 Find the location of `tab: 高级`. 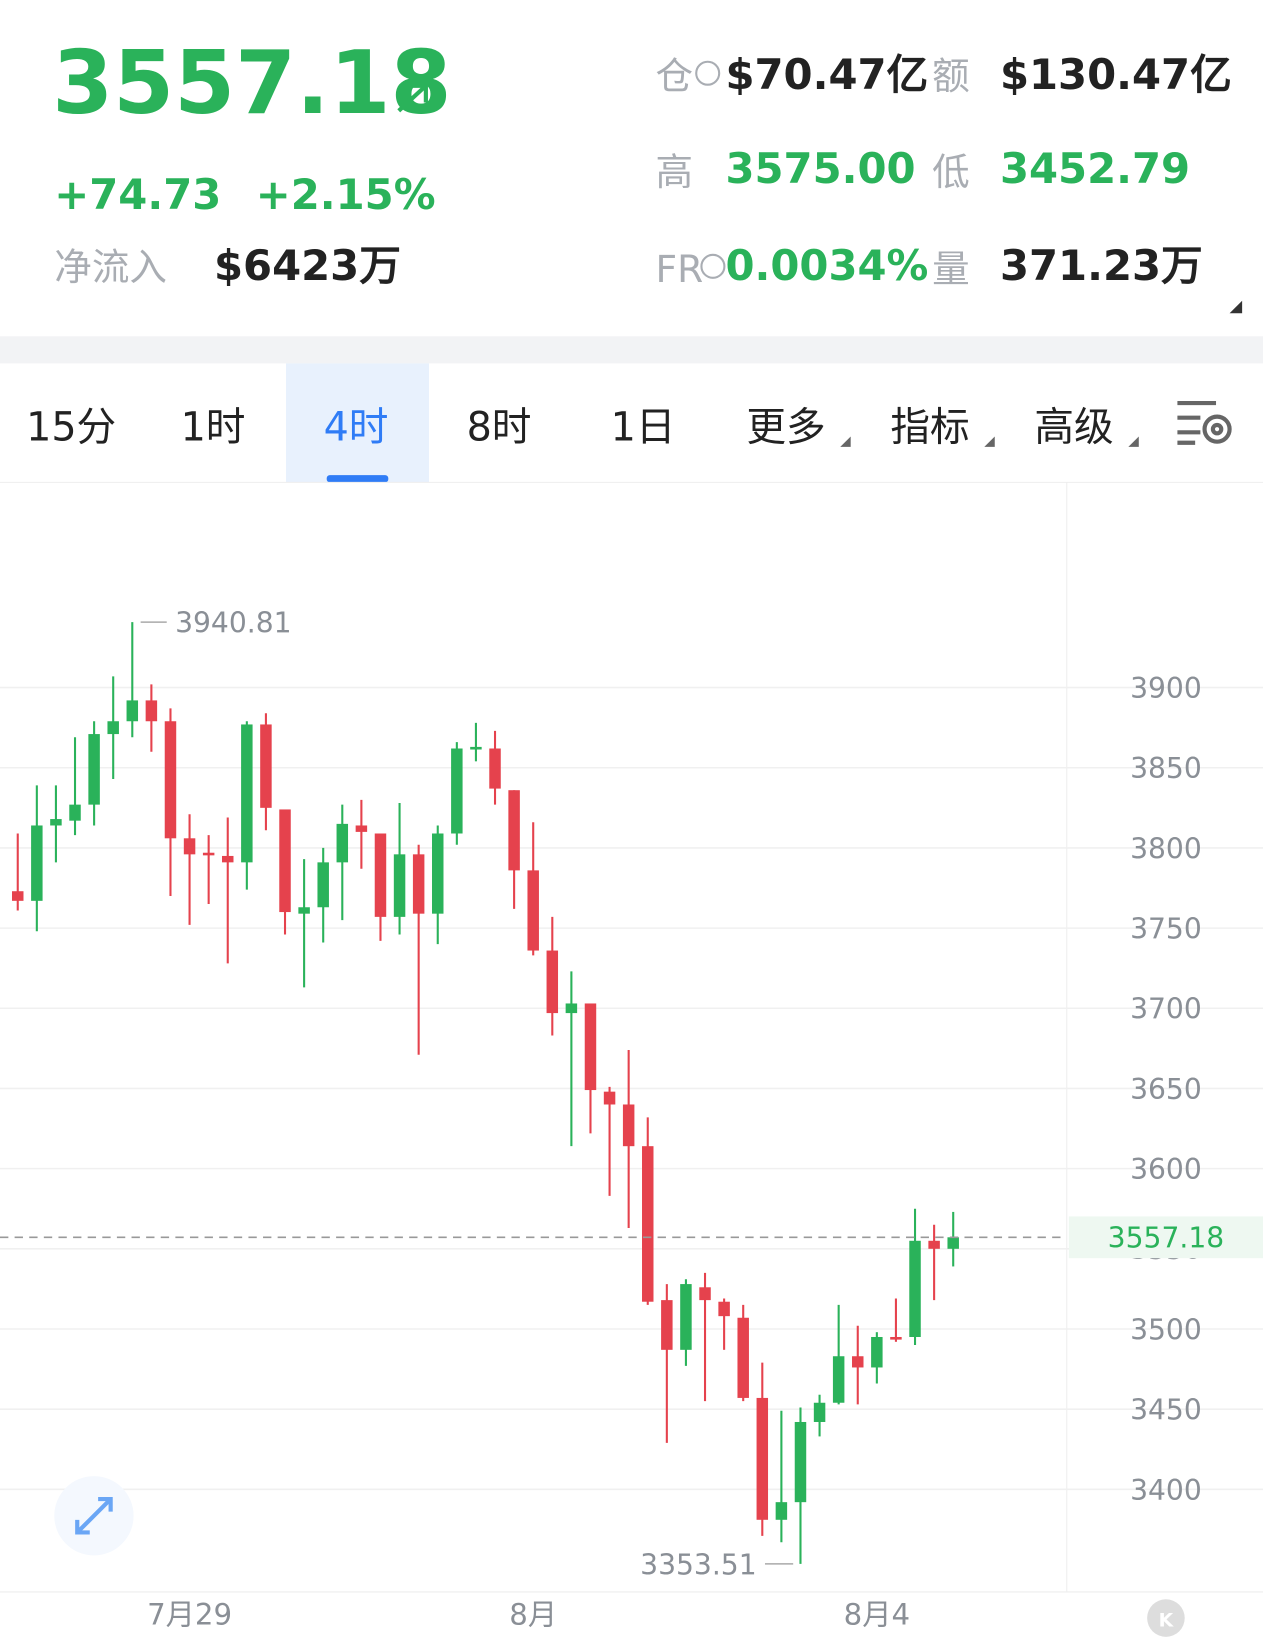

tab: 高级 is located at coordinates (1073, 428).